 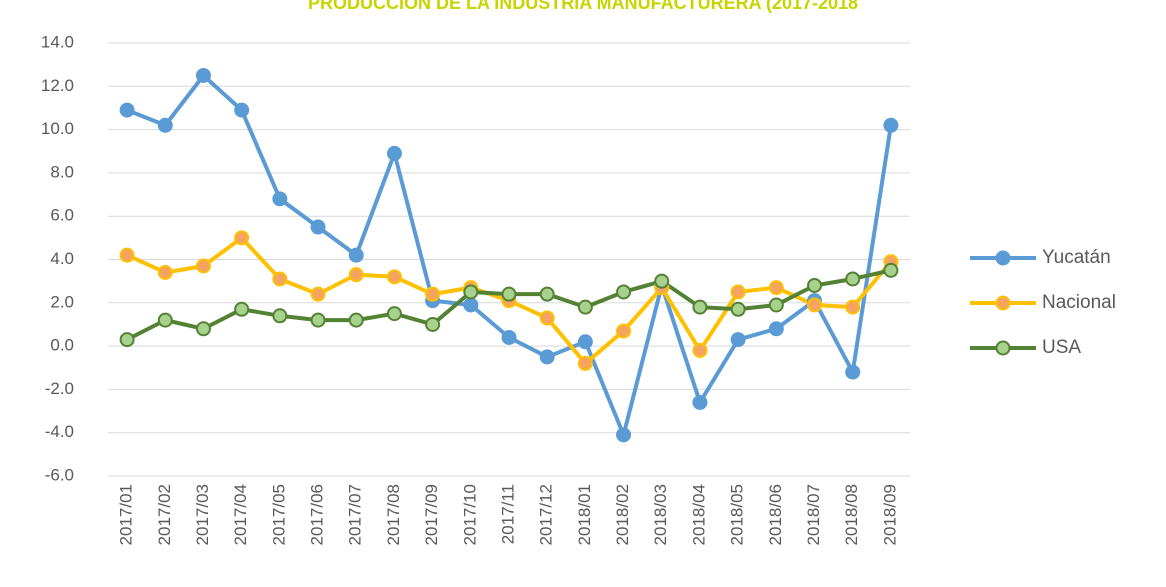 What do you see at coordinates (546, 514) in the screenshot?
I see `x-tick-label: 2017/12` at bounding box center [546, 514].